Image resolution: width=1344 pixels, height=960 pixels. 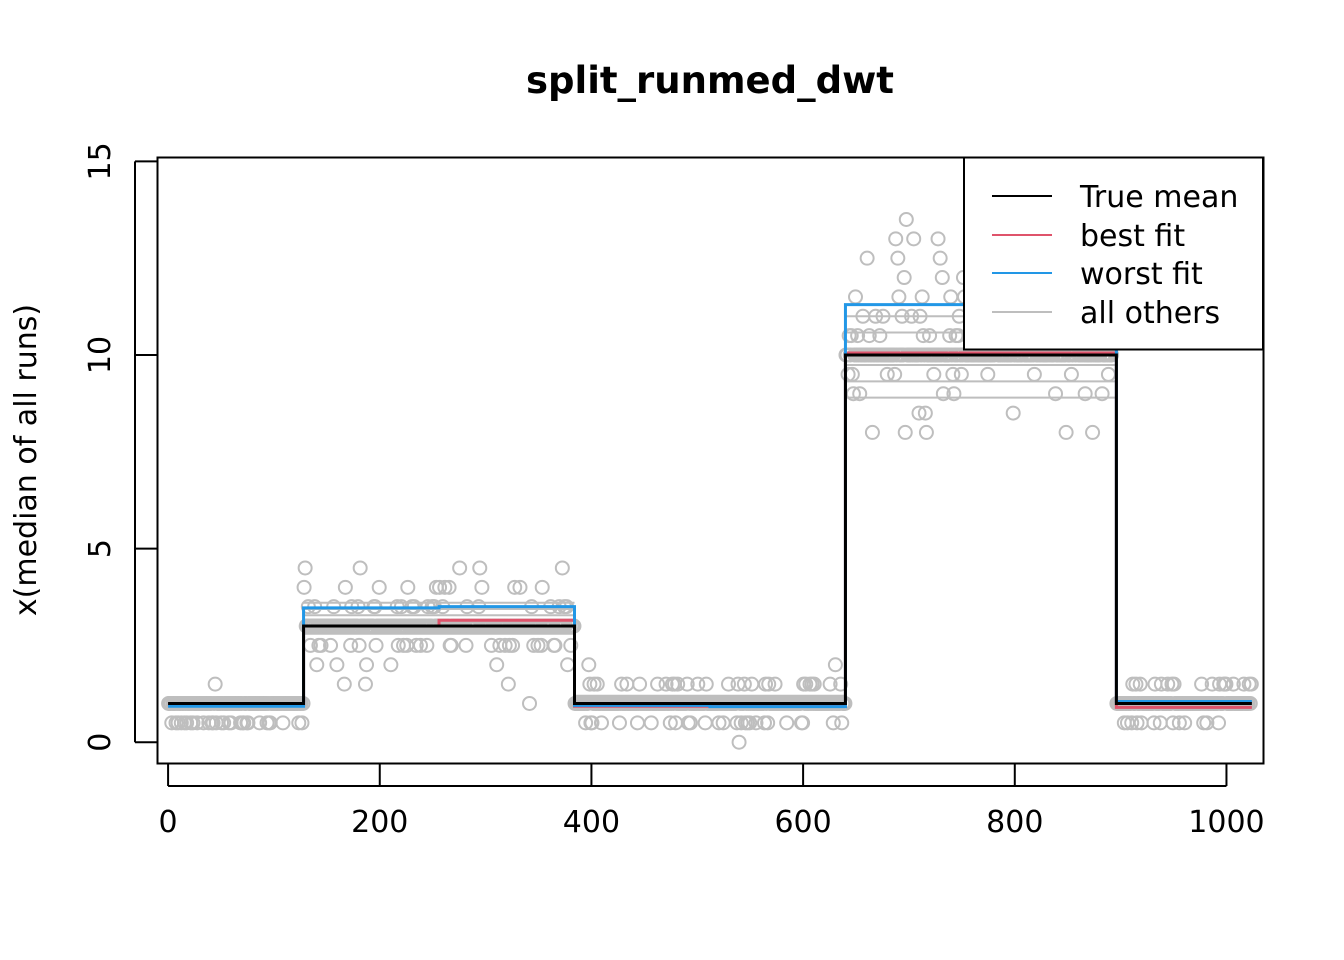 I want to click on legend-label-worst-fit: worst fit, so click(x=1141, y=274).